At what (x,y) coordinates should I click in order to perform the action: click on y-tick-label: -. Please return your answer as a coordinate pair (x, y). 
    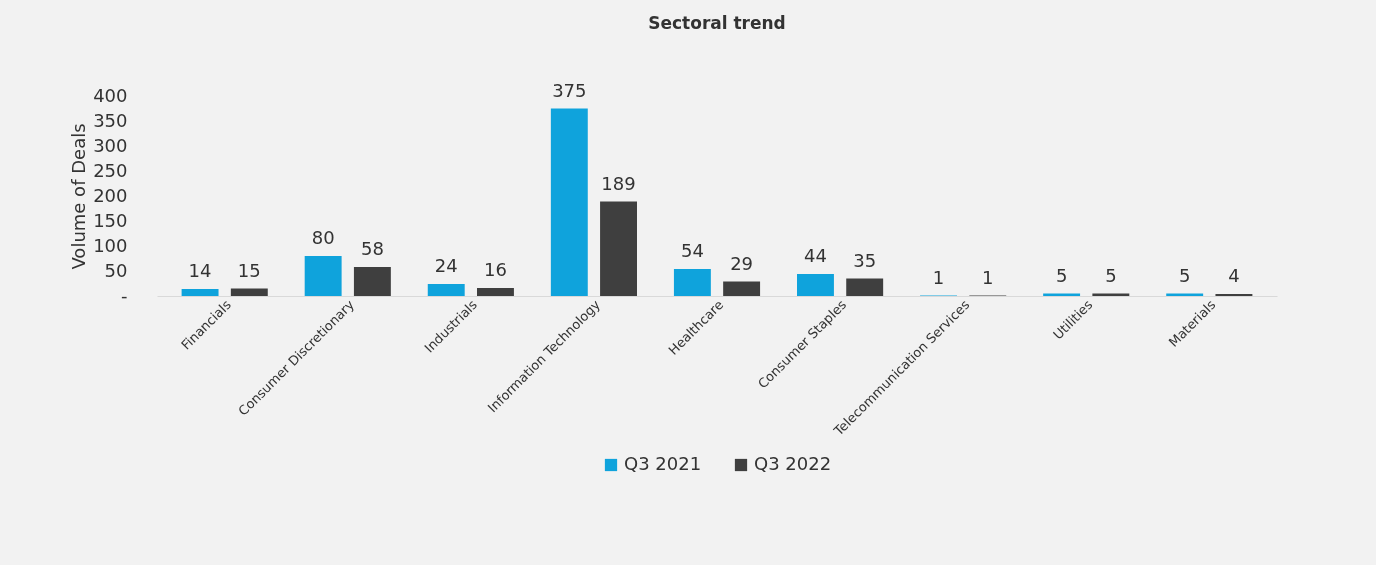
    Looking at the image, I should click on (124, 295).